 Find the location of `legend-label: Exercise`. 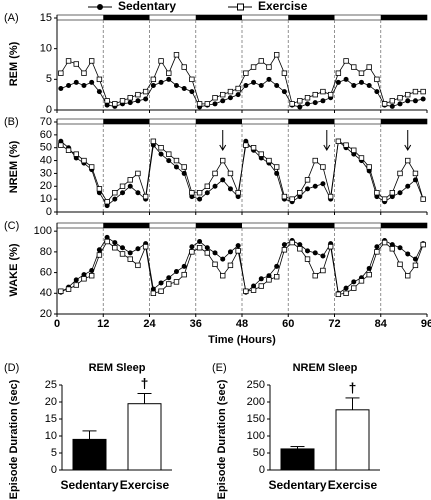

legend-label: Exercise is located at coordinates (283, 6).